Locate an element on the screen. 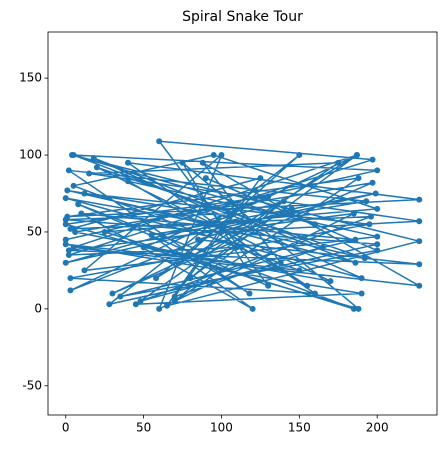  y-tick-label: 150 is located at coordinates (30, 78).